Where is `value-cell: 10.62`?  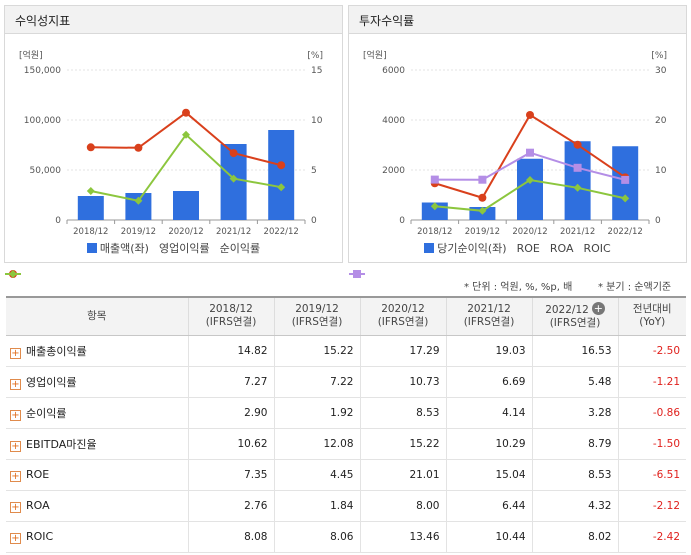 value-cell: 10.62 is located at coordinates (230, 444).